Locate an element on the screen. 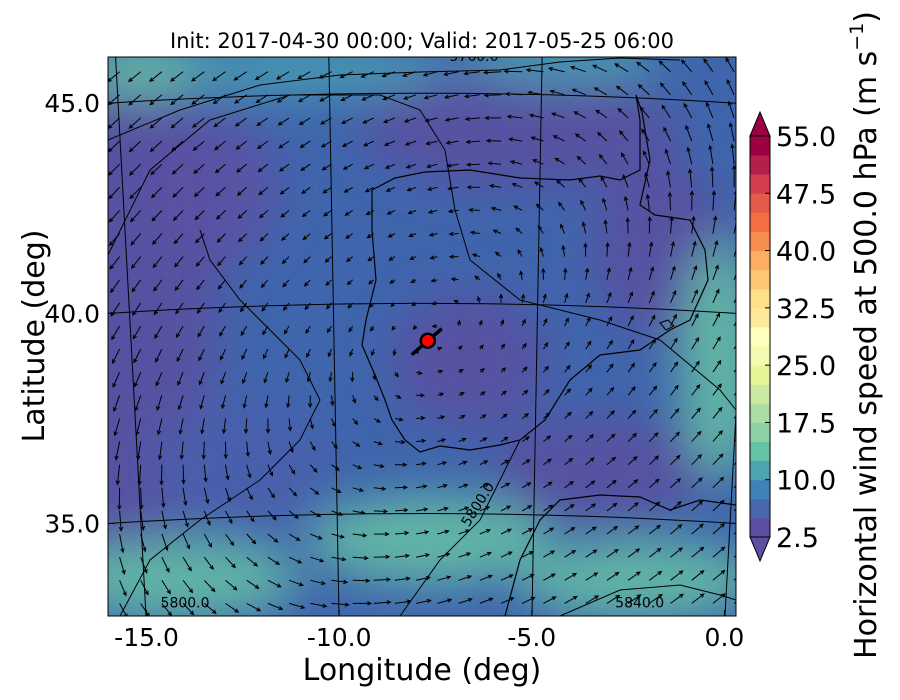  x-tick-label: -15.0 is located at coordinates (146, 637).